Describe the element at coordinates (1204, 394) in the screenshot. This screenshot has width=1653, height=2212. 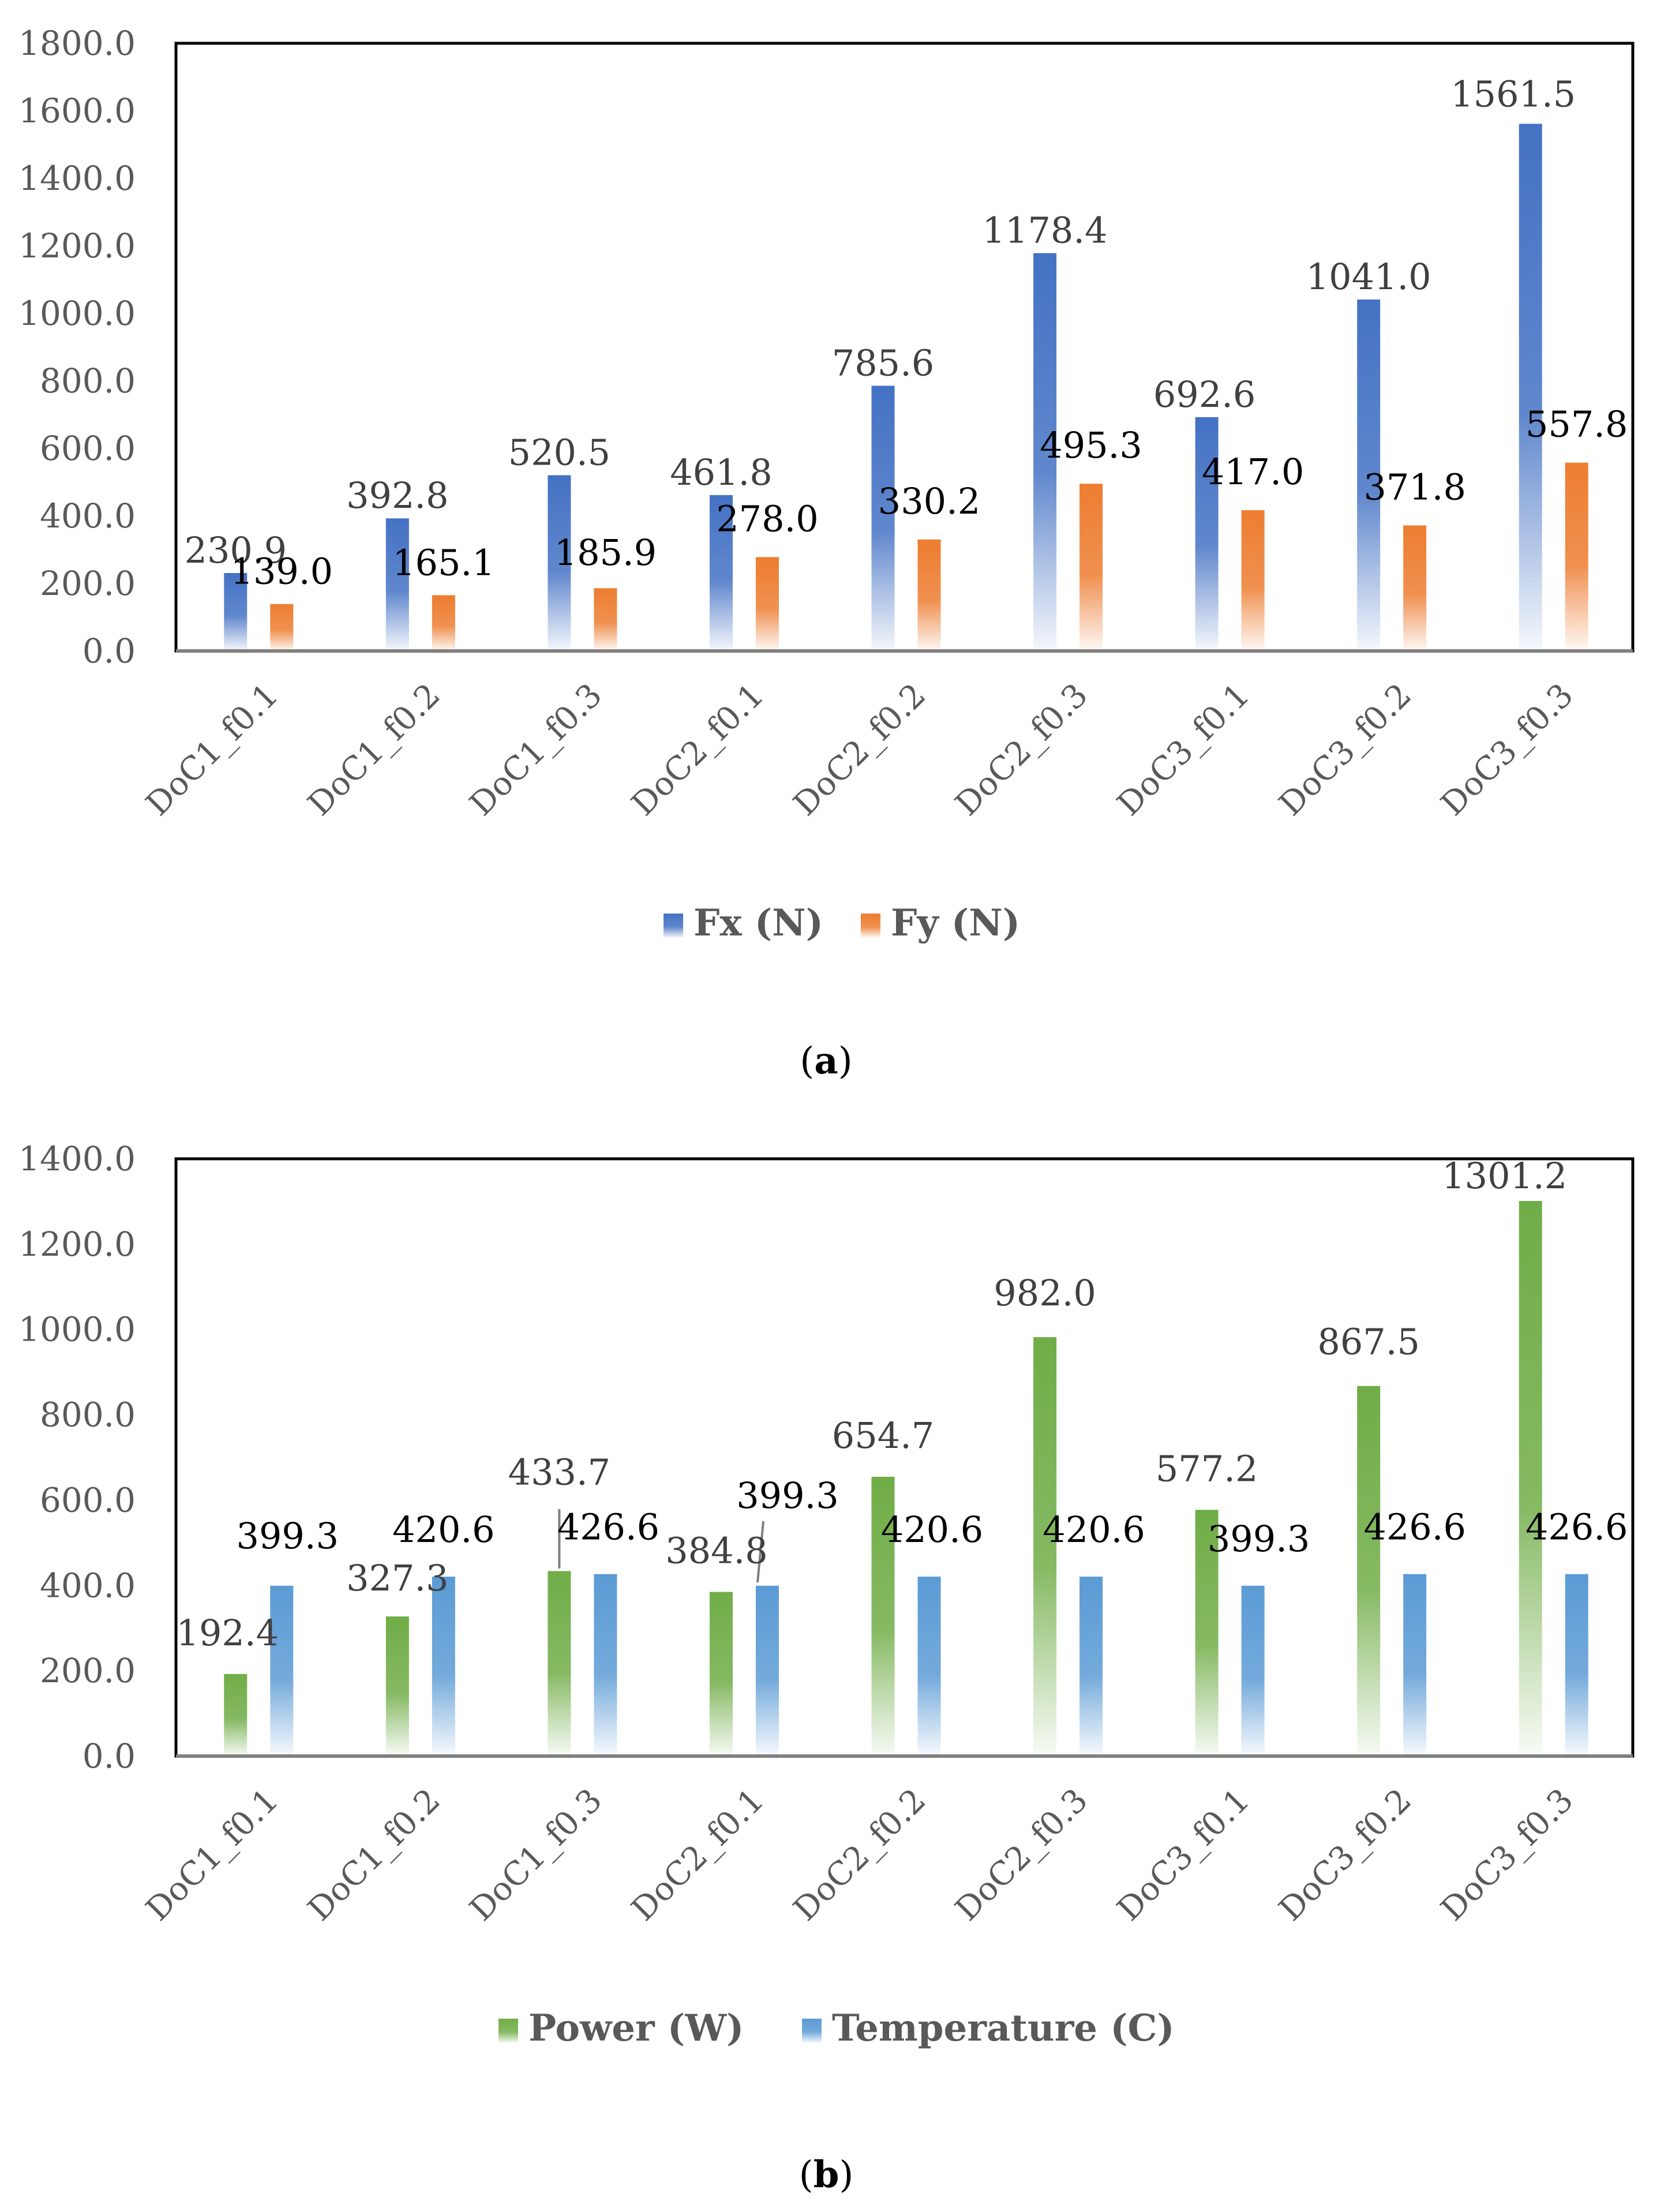
I see `data-label: 692.6` at that location.